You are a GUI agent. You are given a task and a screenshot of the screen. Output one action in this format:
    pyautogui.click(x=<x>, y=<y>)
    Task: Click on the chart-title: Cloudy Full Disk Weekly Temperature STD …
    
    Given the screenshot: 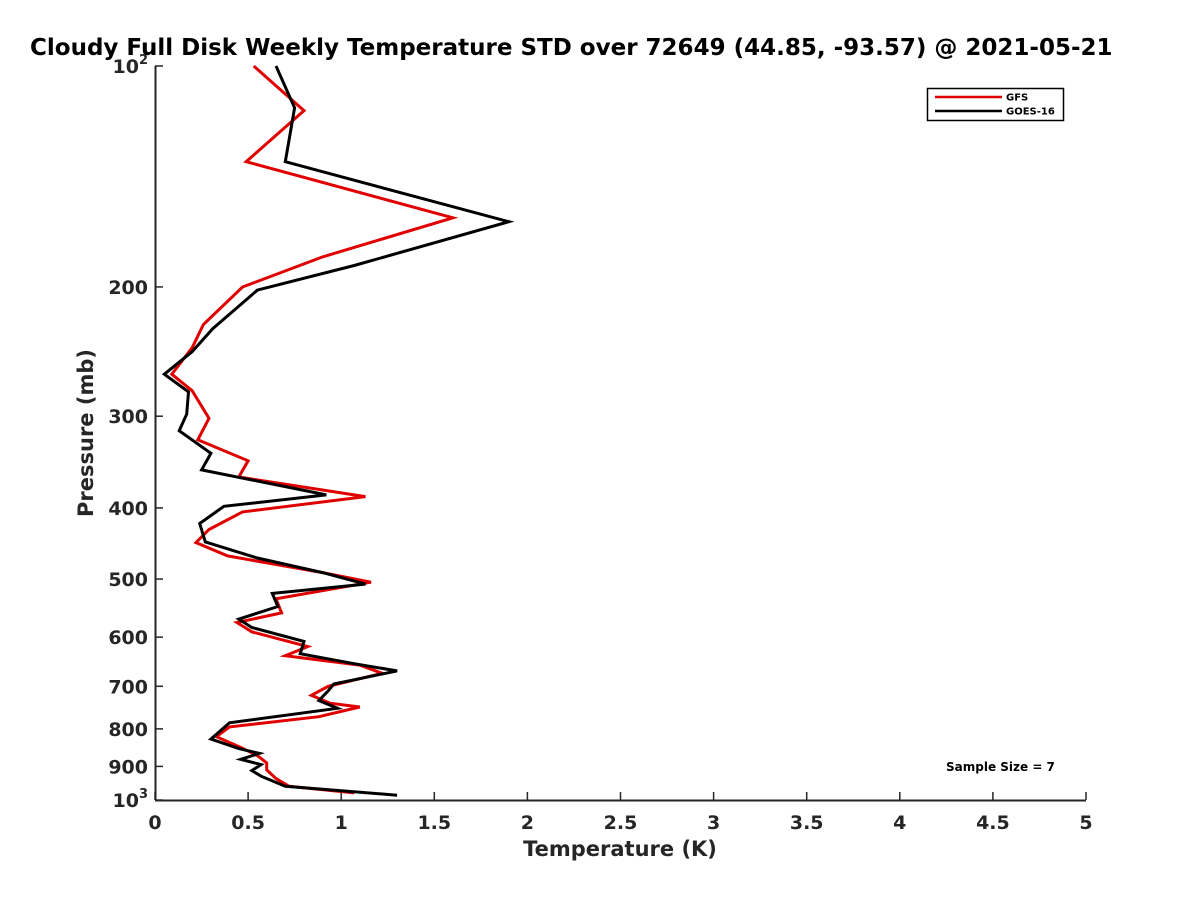 What is the action you would take?
    pyautogui.click(x=571, y=48)
    